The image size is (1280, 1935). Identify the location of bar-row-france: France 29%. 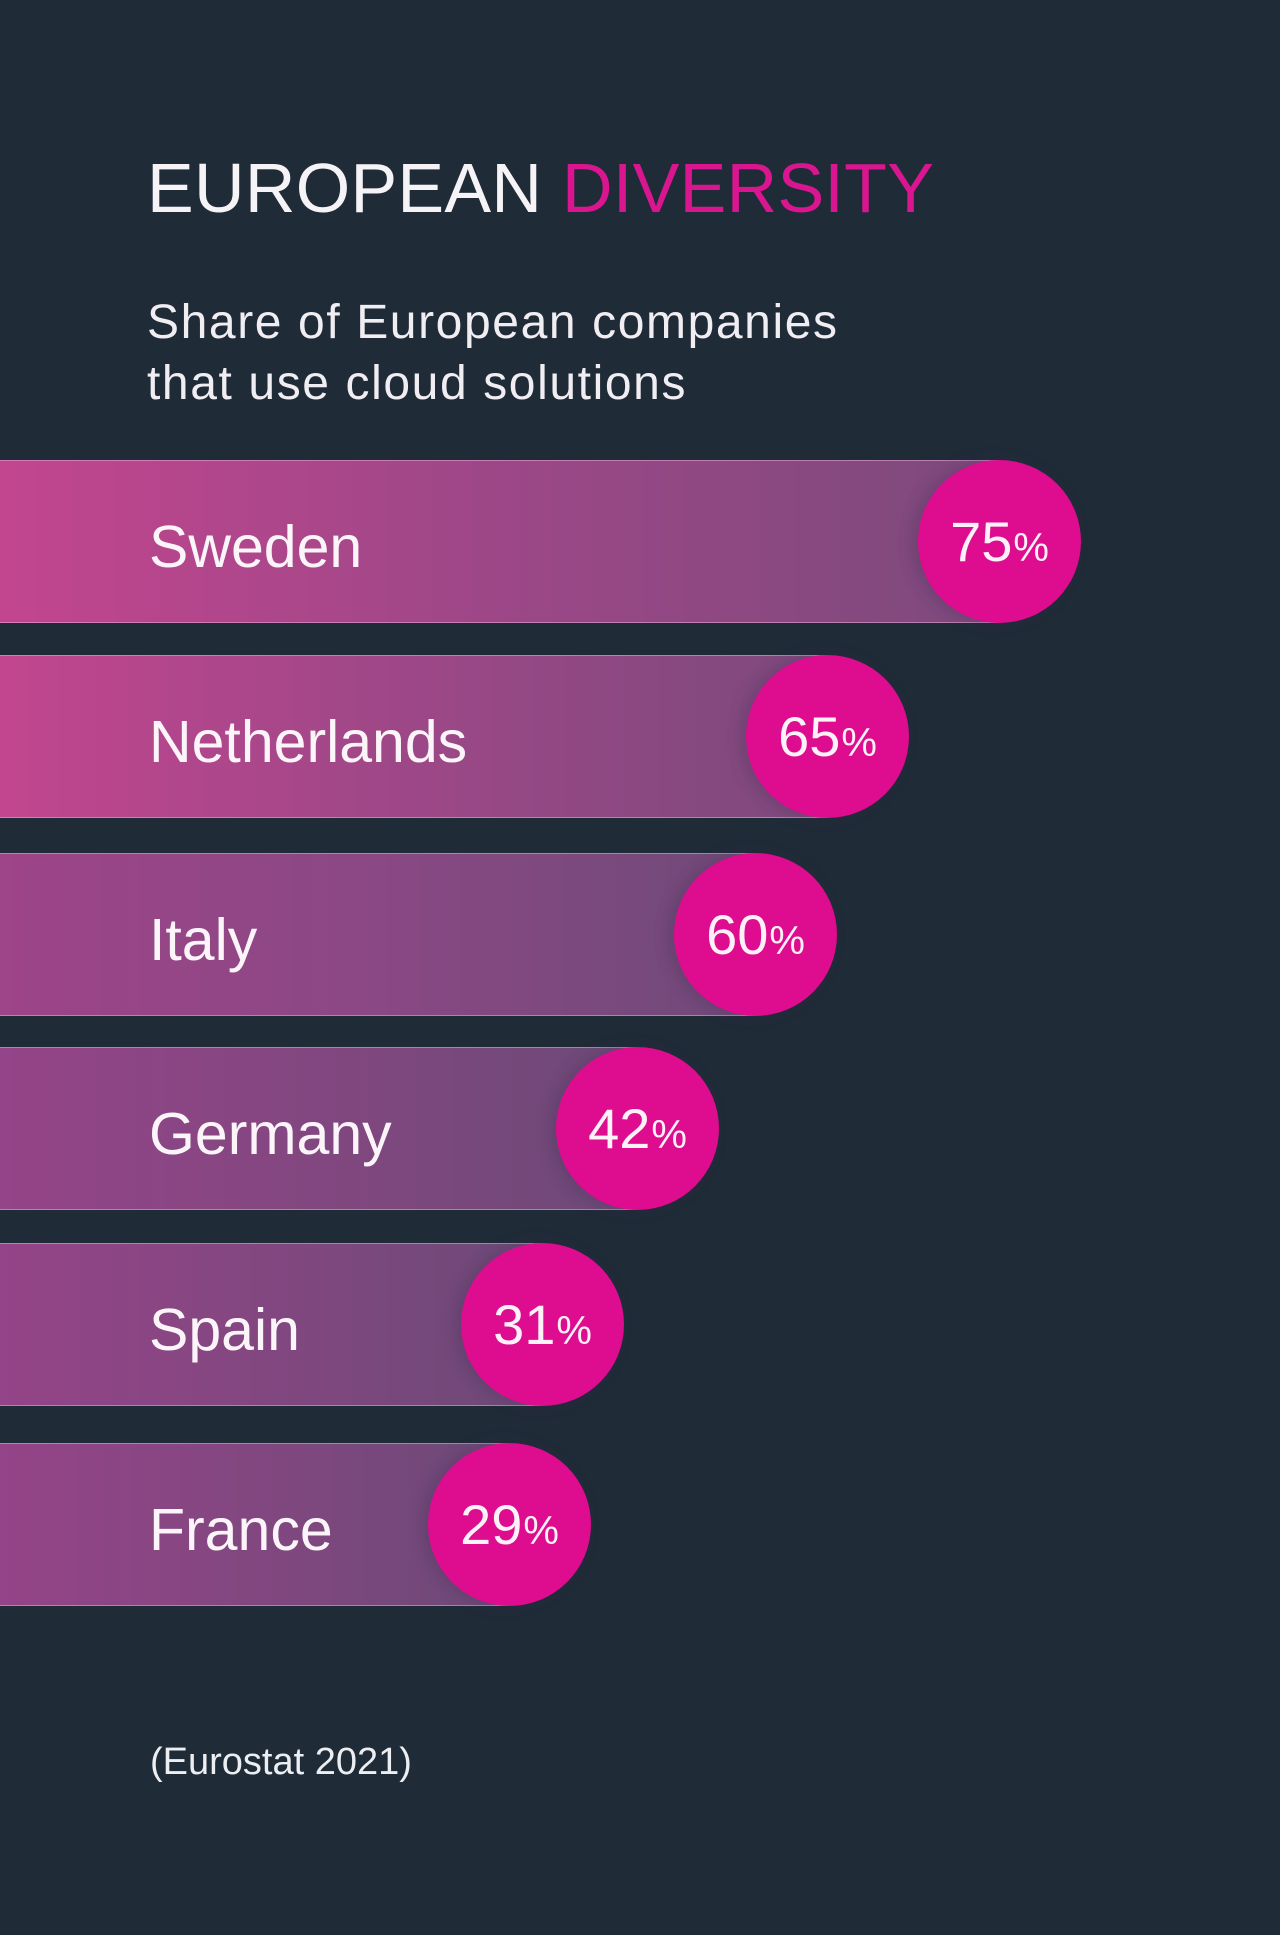
(295, 1524).